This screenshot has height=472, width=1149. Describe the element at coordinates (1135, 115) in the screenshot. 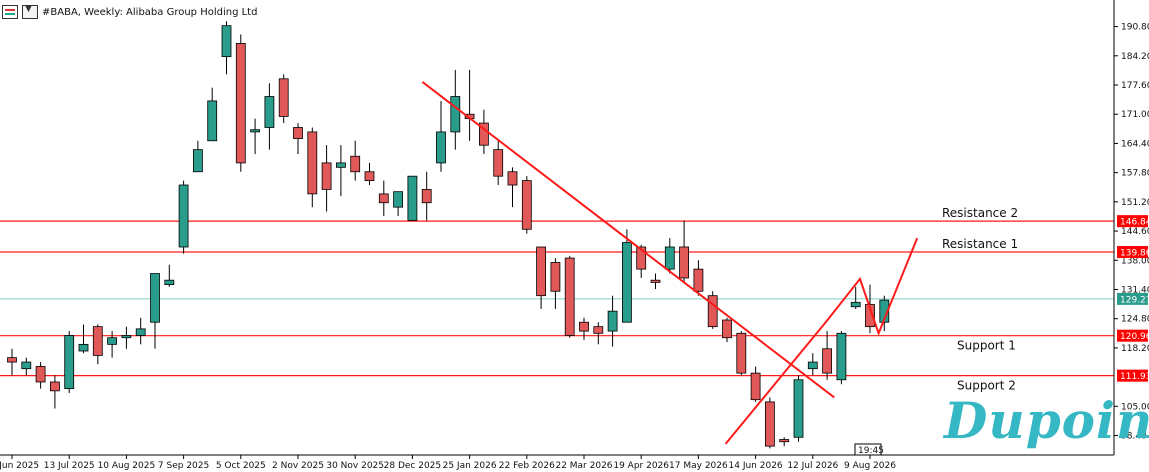

I see `price-tick-label: 171.00` at that location.